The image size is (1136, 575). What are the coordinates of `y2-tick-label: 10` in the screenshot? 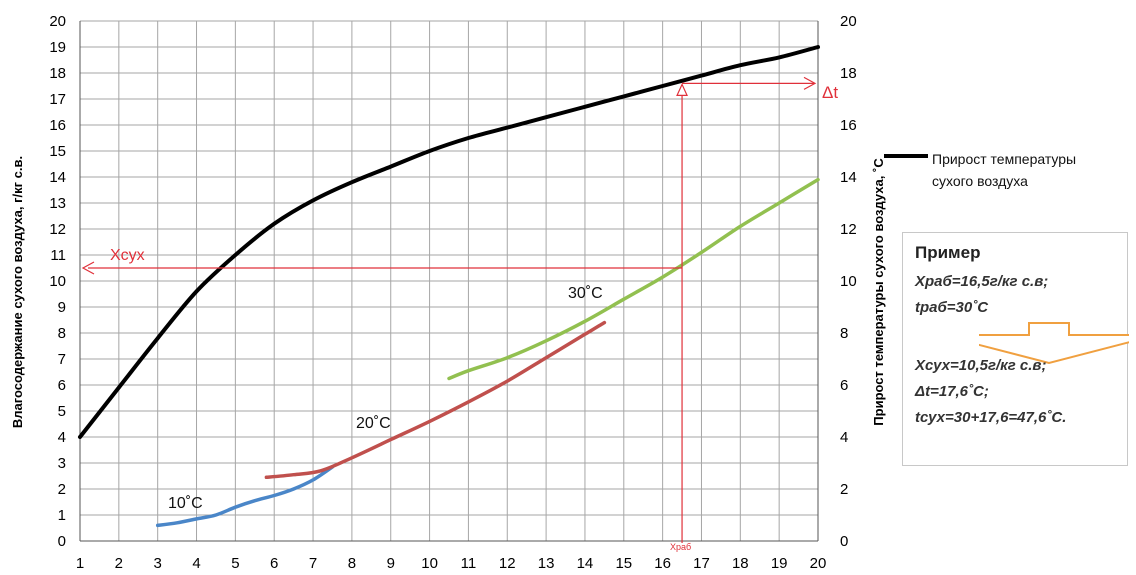 It's located at (848, 281).